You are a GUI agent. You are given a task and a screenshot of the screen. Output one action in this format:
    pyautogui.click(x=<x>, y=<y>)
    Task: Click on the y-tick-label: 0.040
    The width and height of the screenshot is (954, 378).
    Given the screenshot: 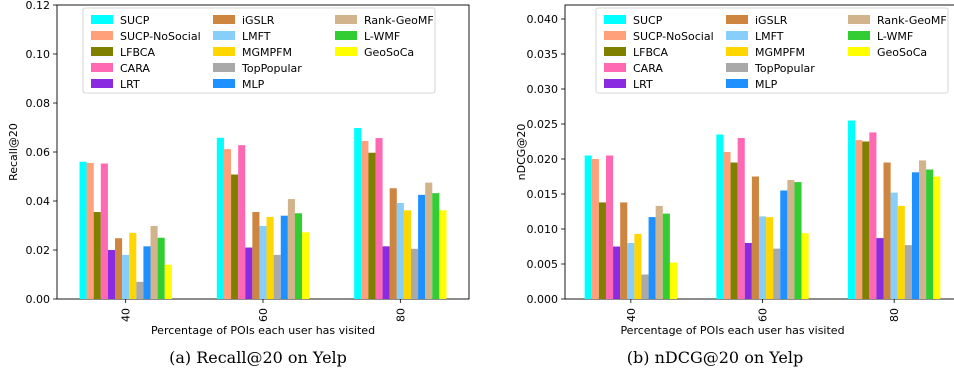 What is the action you would take?
    pyautogui.click(x=543, y=19)
    